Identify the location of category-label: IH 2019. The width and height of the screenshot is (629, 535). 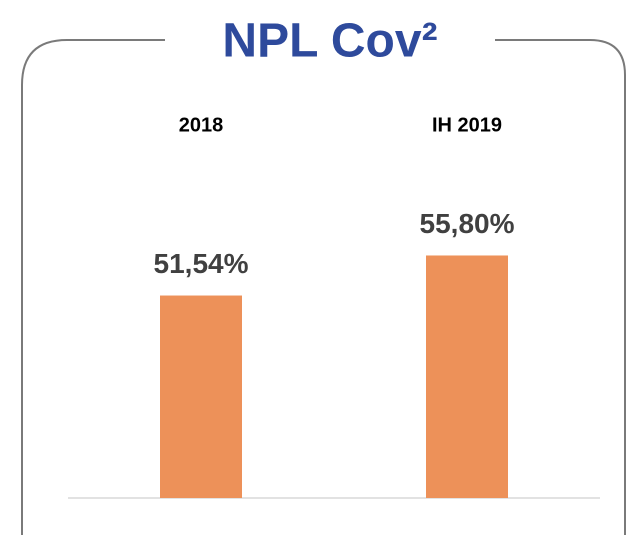
(467, 125).